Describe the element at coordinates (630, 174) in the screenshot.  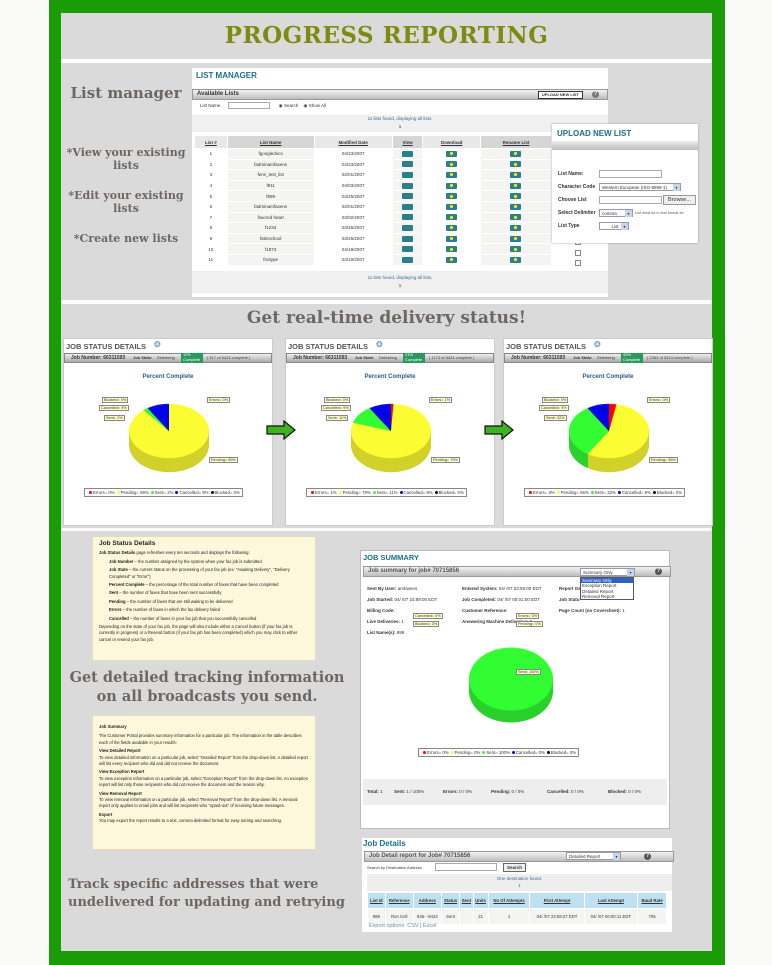
I see `upload-list-name-input` at that location.